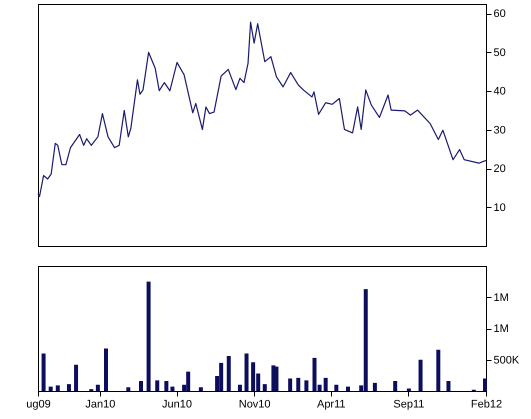 This screenshot has width=531, height=419. I want to click on y-tick-label: 40, so click(500, 92).